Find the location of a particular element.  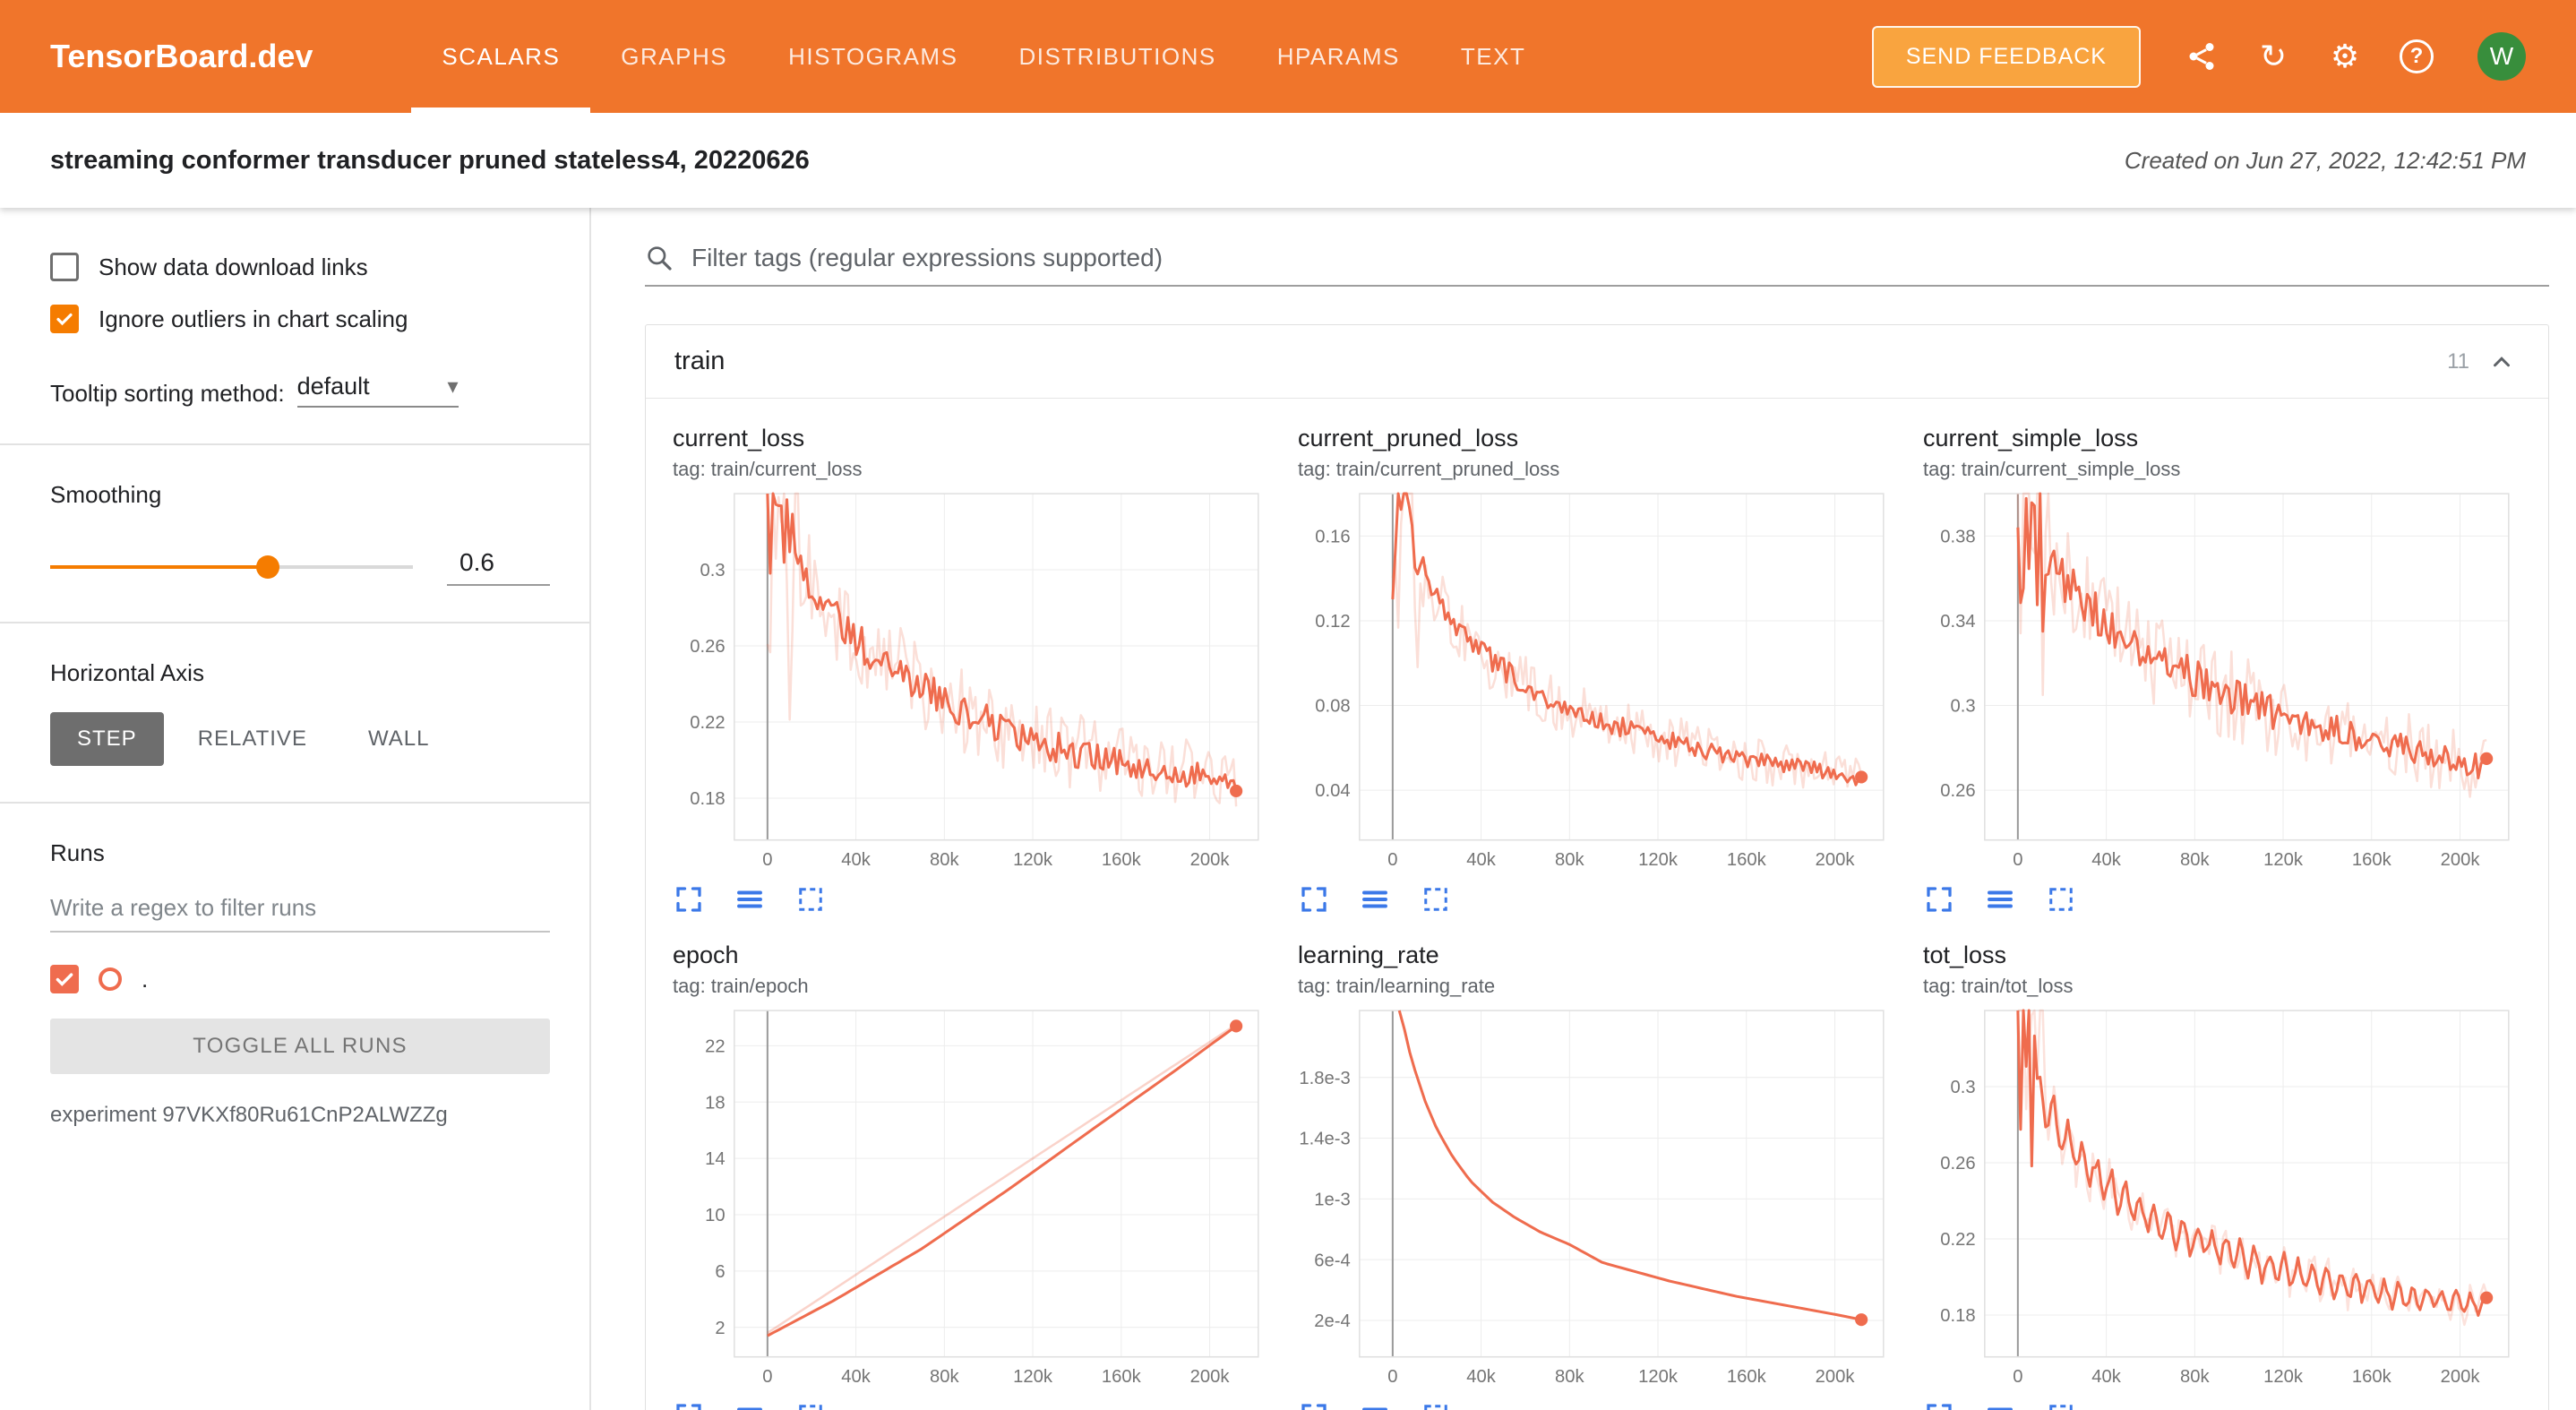

share-icon is located at coordinates (2201, 56).